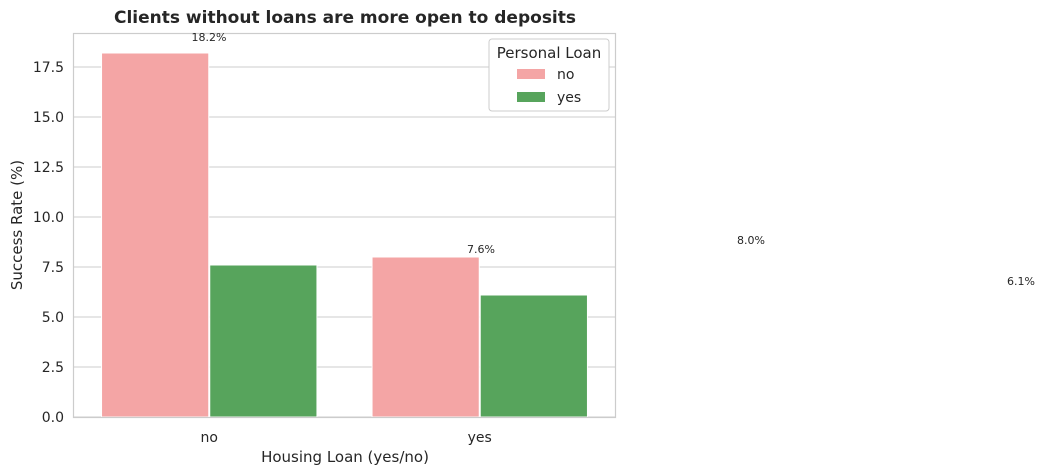  What do you see at coordinates (53, 318) in the screenshot?
I see `y-tick-label: 5.0` at bounding box center [53, 318].